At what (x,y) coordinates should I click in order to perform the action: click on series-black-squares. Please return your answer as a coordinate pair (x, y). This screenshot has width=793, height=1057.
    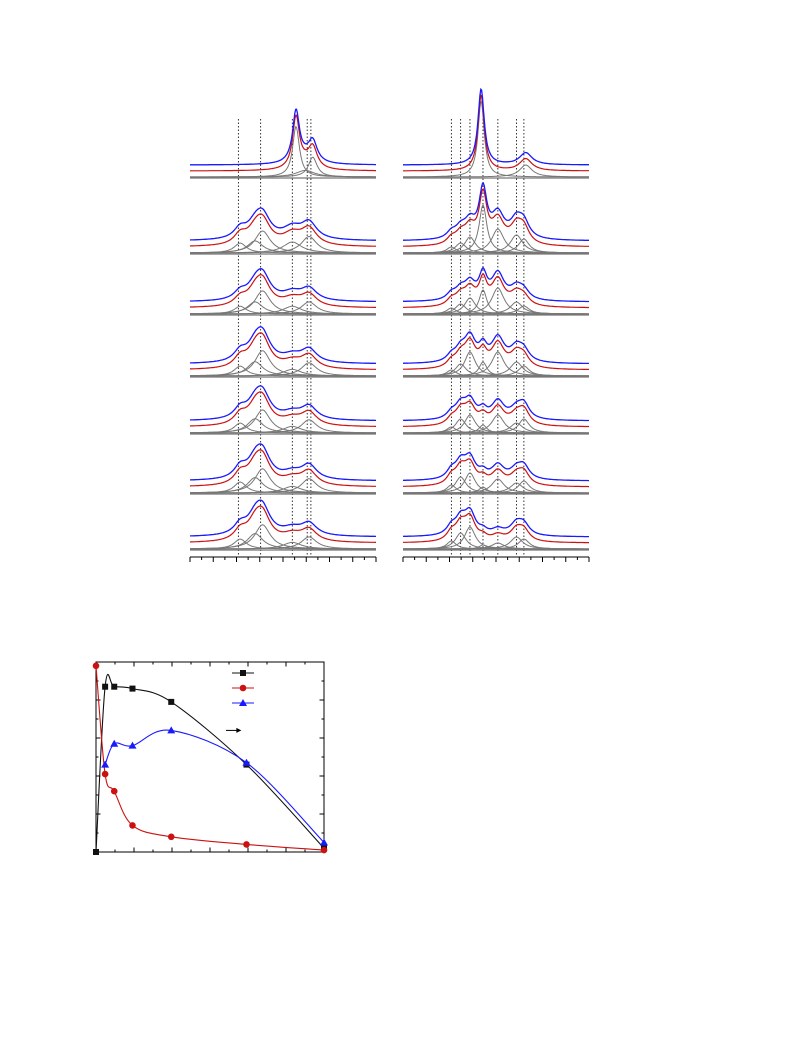
    Looking at the image, I should click on (210, 764).